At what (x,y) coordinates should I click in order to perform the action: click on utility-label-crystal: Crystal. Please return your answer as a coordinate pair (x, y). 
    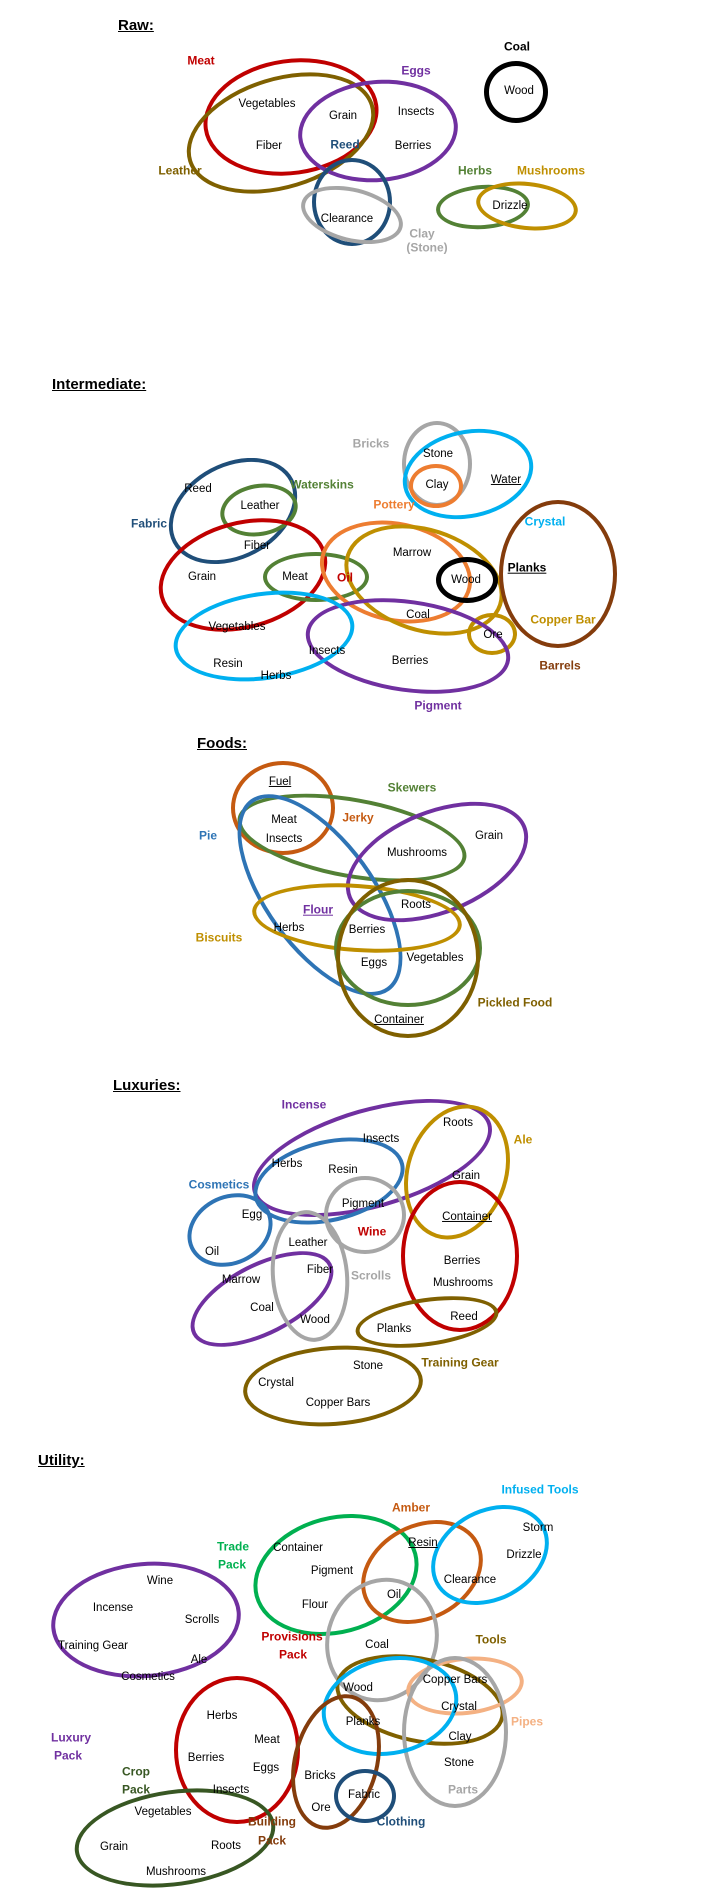
    Looking at the image, I should click on (459, 1706).